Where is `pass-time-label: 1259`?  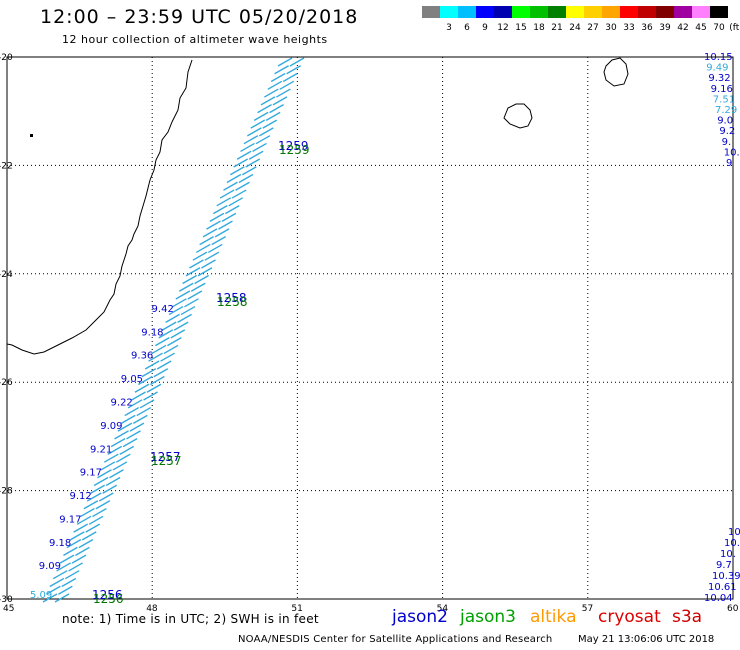
pass-time-label: 1259 is located at coordinates (293, 146).